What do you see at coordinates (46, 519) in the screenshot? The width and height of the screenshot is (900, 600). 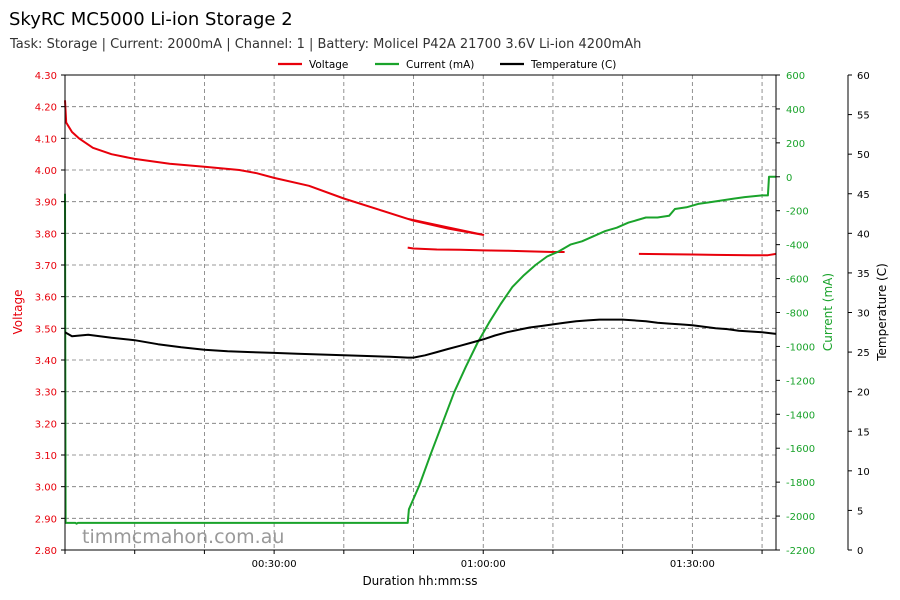 I see `voltage-tick-label: 2.90` at bounding box center [46, 519].